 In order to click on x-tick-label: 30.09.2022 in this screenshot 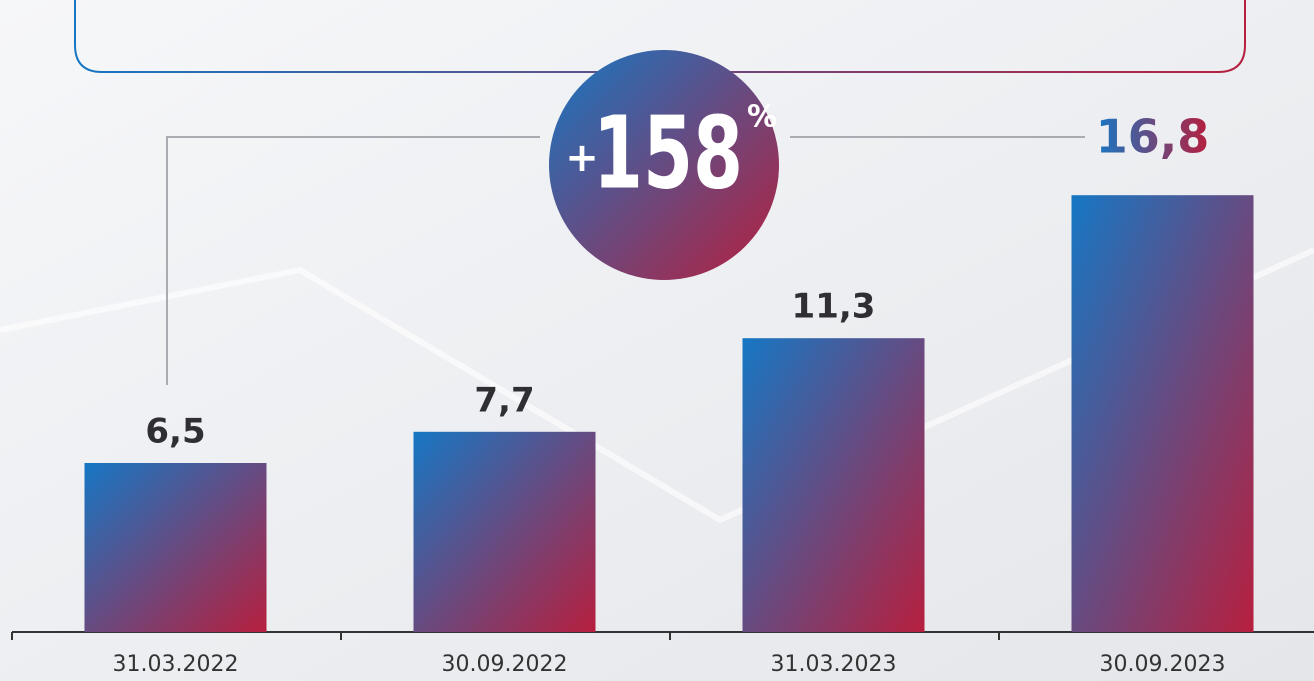, I will do `click(505, 664)`.